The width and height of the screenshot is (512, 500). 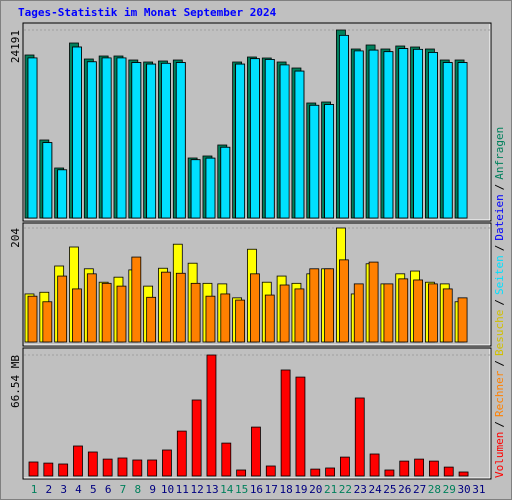 I want to click on x-tick-label: 22, so click(x=345, y=489).